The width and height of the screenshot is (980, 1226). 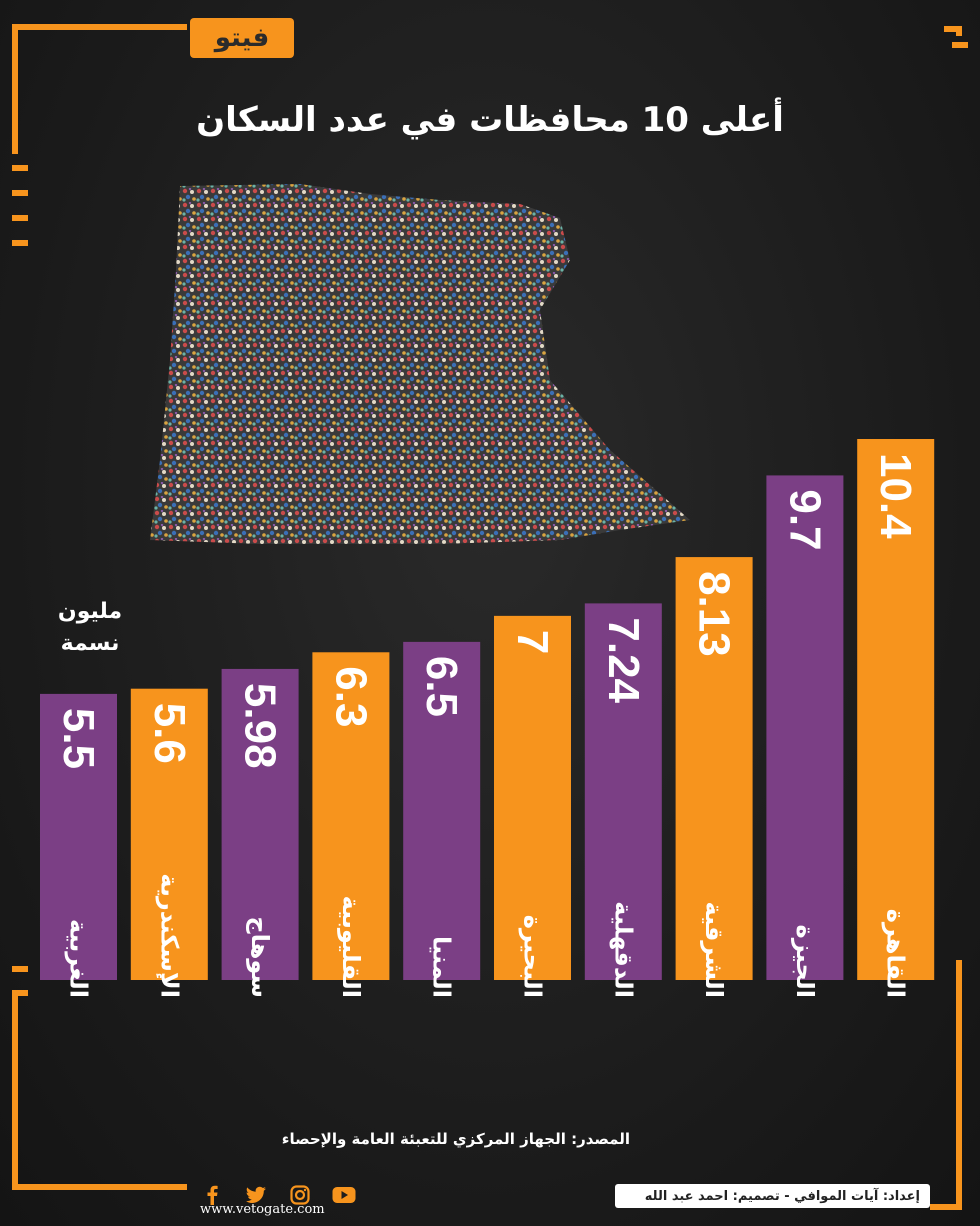 What do you see at coordinates (344, 1195) in the screenshot?
I see `youtube-icon` at bounding box center [344, 1195].